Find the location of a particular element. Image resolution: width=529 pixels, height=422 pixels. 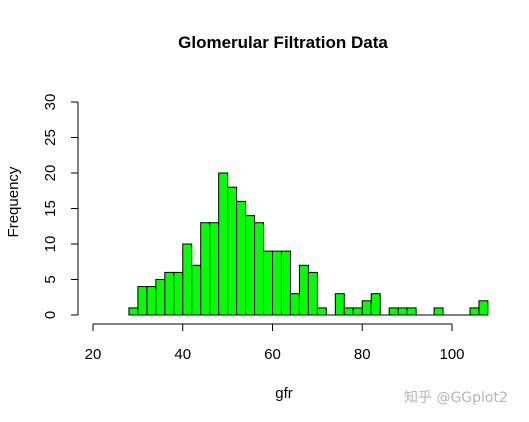

watermark-text: 知乎 @GGplot2 is located at coordinates (456, 398).